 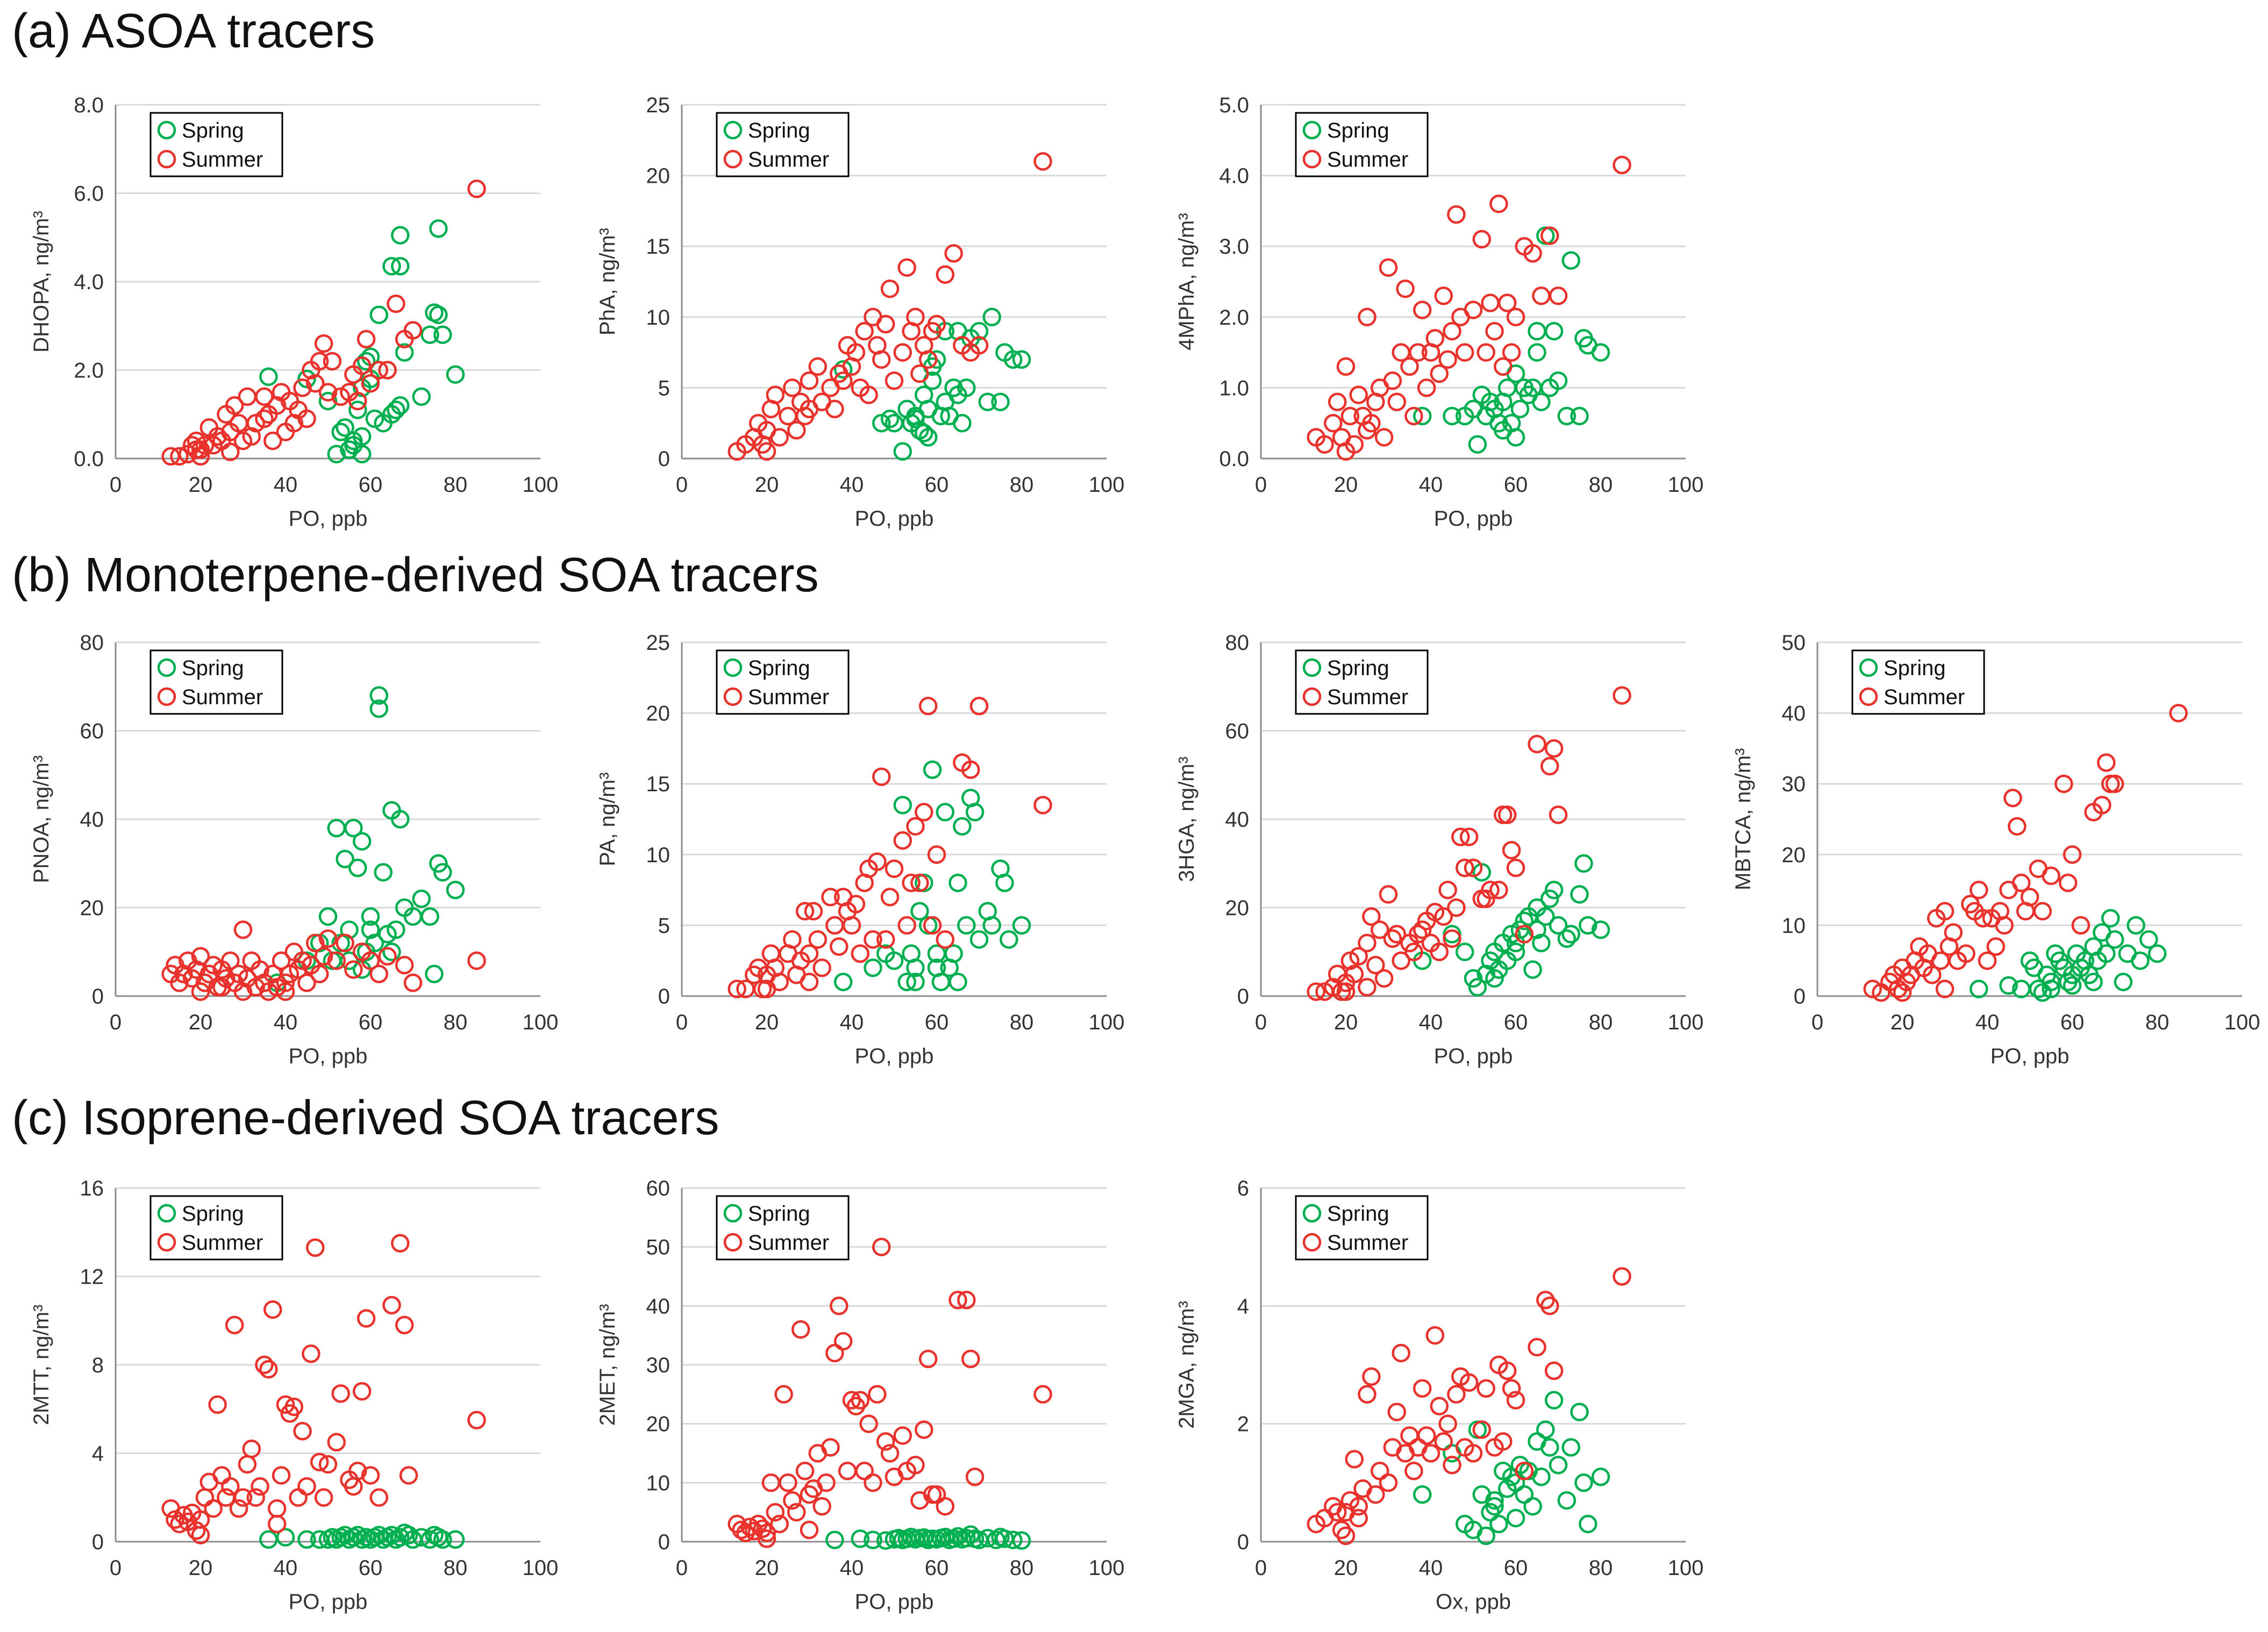 What do you see at coordinates (365, 1118) in the screenshot?
I see `section-c-title: (c) Isoprene-derived SOA tracers` at bounding box center [365, 1118].